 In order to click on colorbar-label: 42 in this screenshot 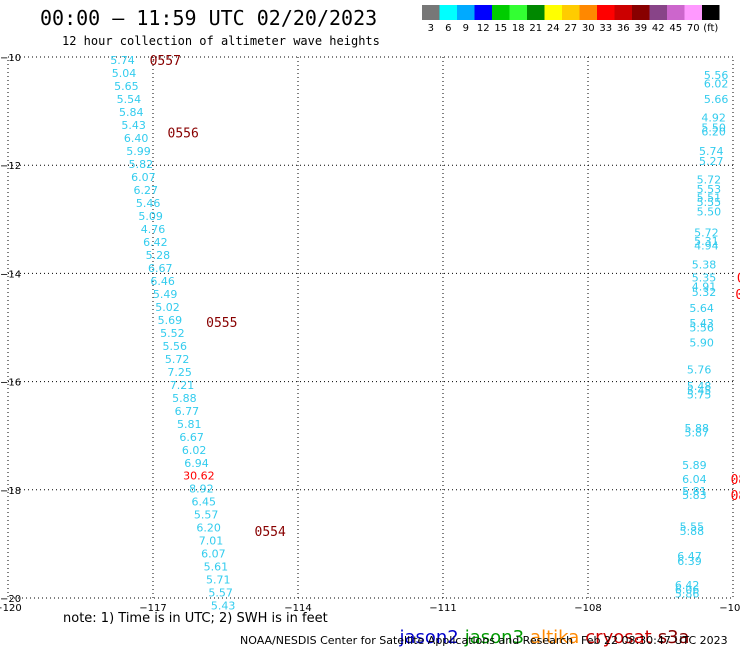, I will do `click(658, 28)`.